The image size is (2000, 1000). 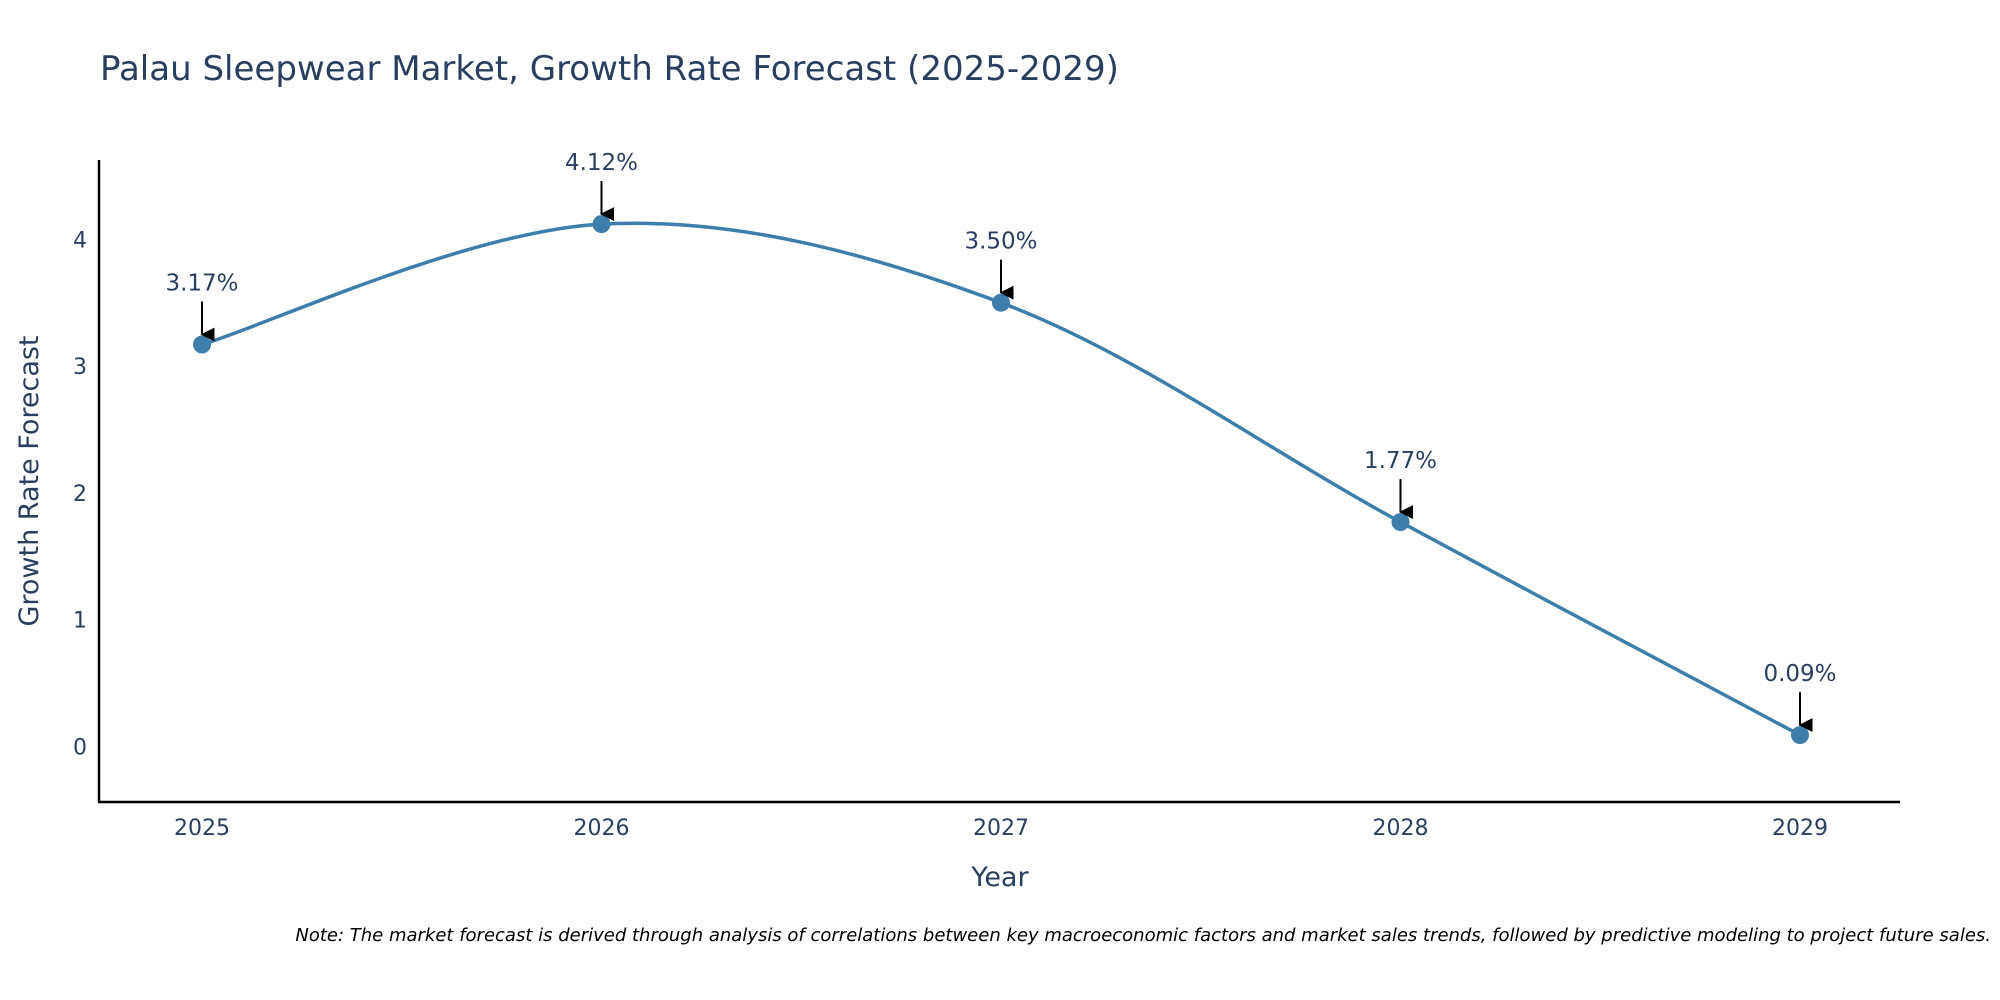 What do you see at coordinates (202, 828) in the screenshot?
I see `x-tick-label: 2025` at bounding box center [202, 828].